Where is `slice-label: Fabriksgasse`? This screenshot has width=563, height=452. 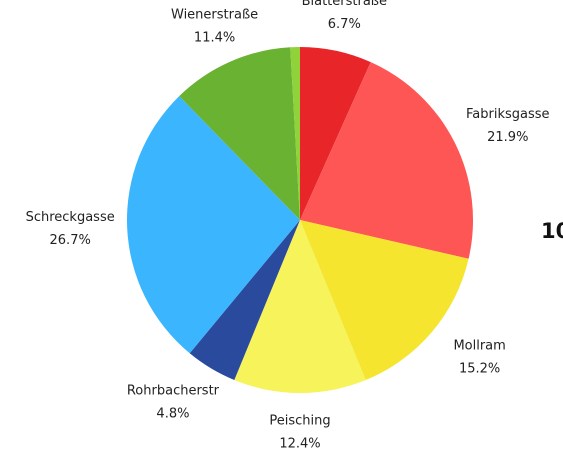
slice-label: Fabriksgasse is located at coordinates (508, 114).